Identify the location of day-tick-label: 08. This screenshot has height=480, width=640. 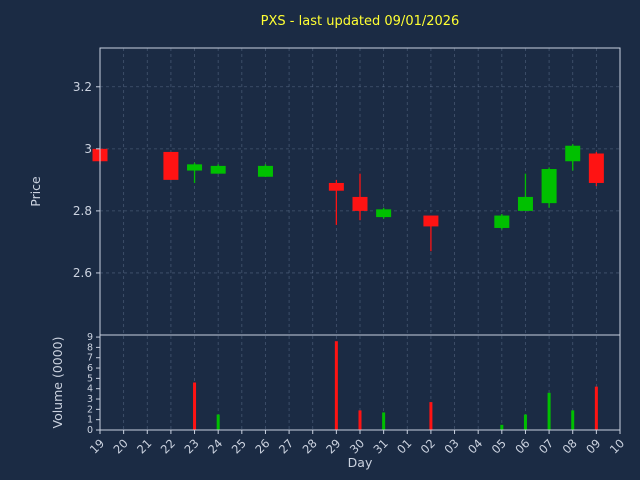
(570, 446).